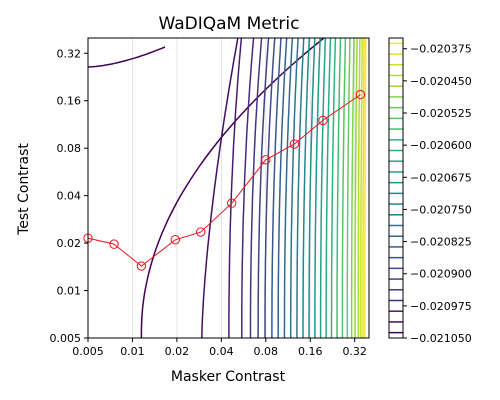  I want to click on colorbar-tick-label: −0.020600, so click(441, 145).